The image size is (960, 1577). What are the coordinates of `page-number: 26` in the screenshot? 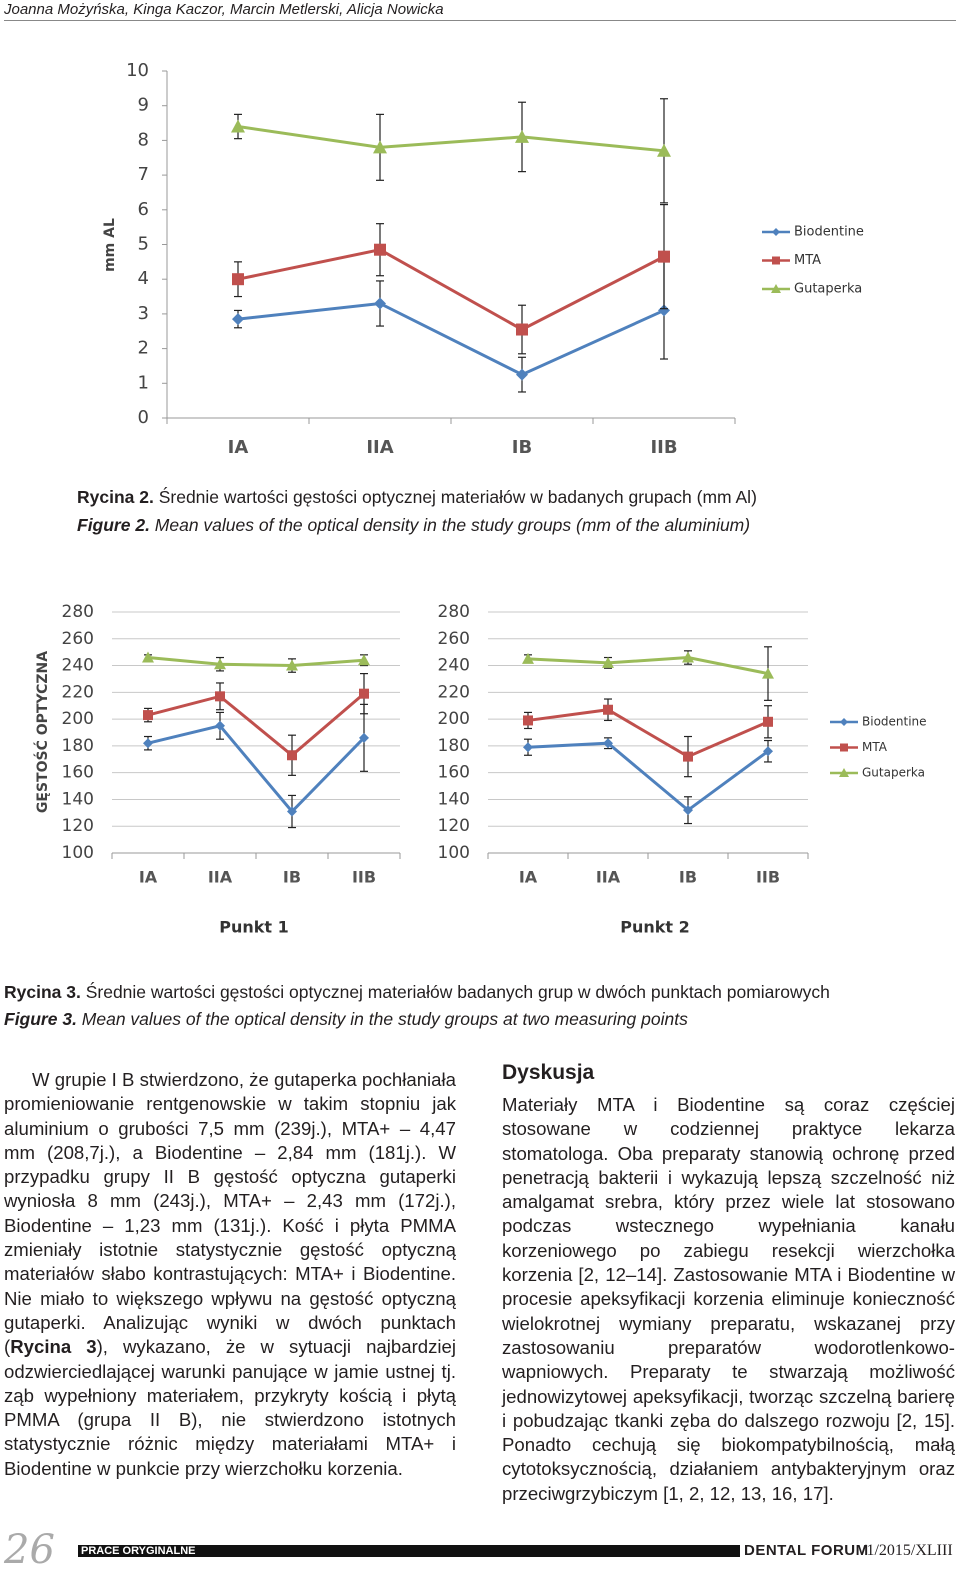 It's located at (29, 1550).